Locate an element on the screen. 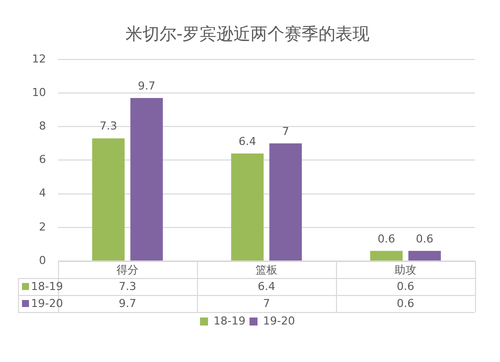 This screenshot has height=362, width=500. data-label: 9.7 is located at coordinates (147, 85).